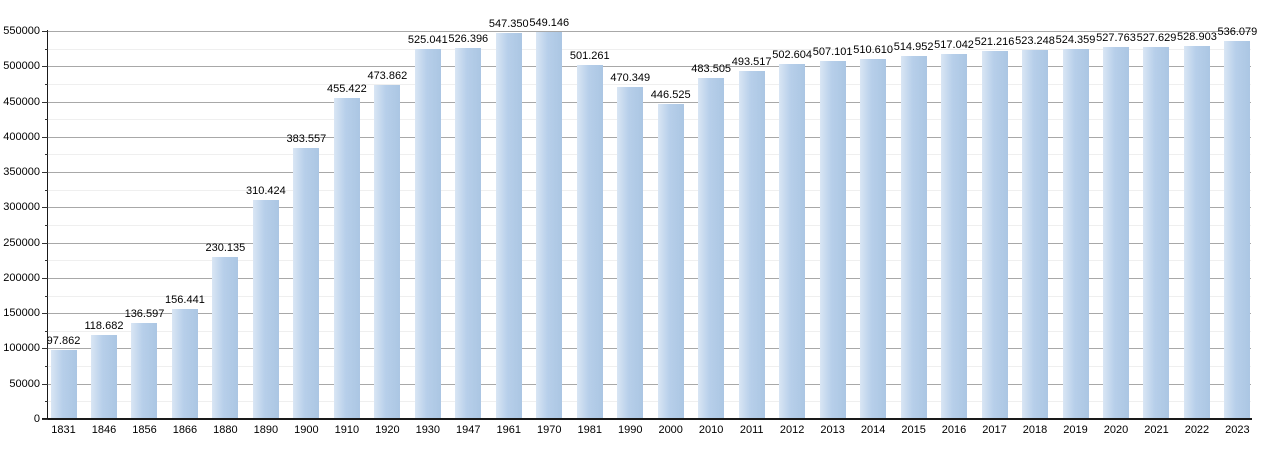 Image resolution: width=1280 pixels, height=450 pixels. I want to click on bar-value-label: 493.517, so click(751, 61).